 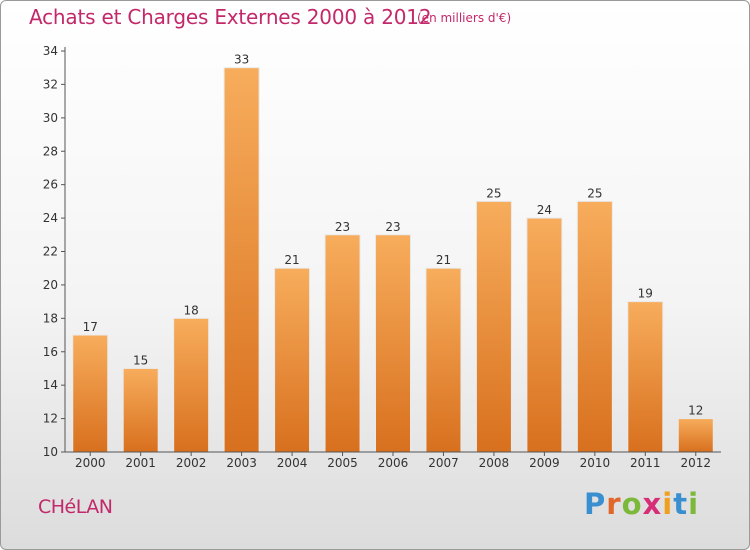 What do you see at coordinates (443, 463) in the screenshot?
I see `x-tick-label: 2007` at bounding box center [443, 463].